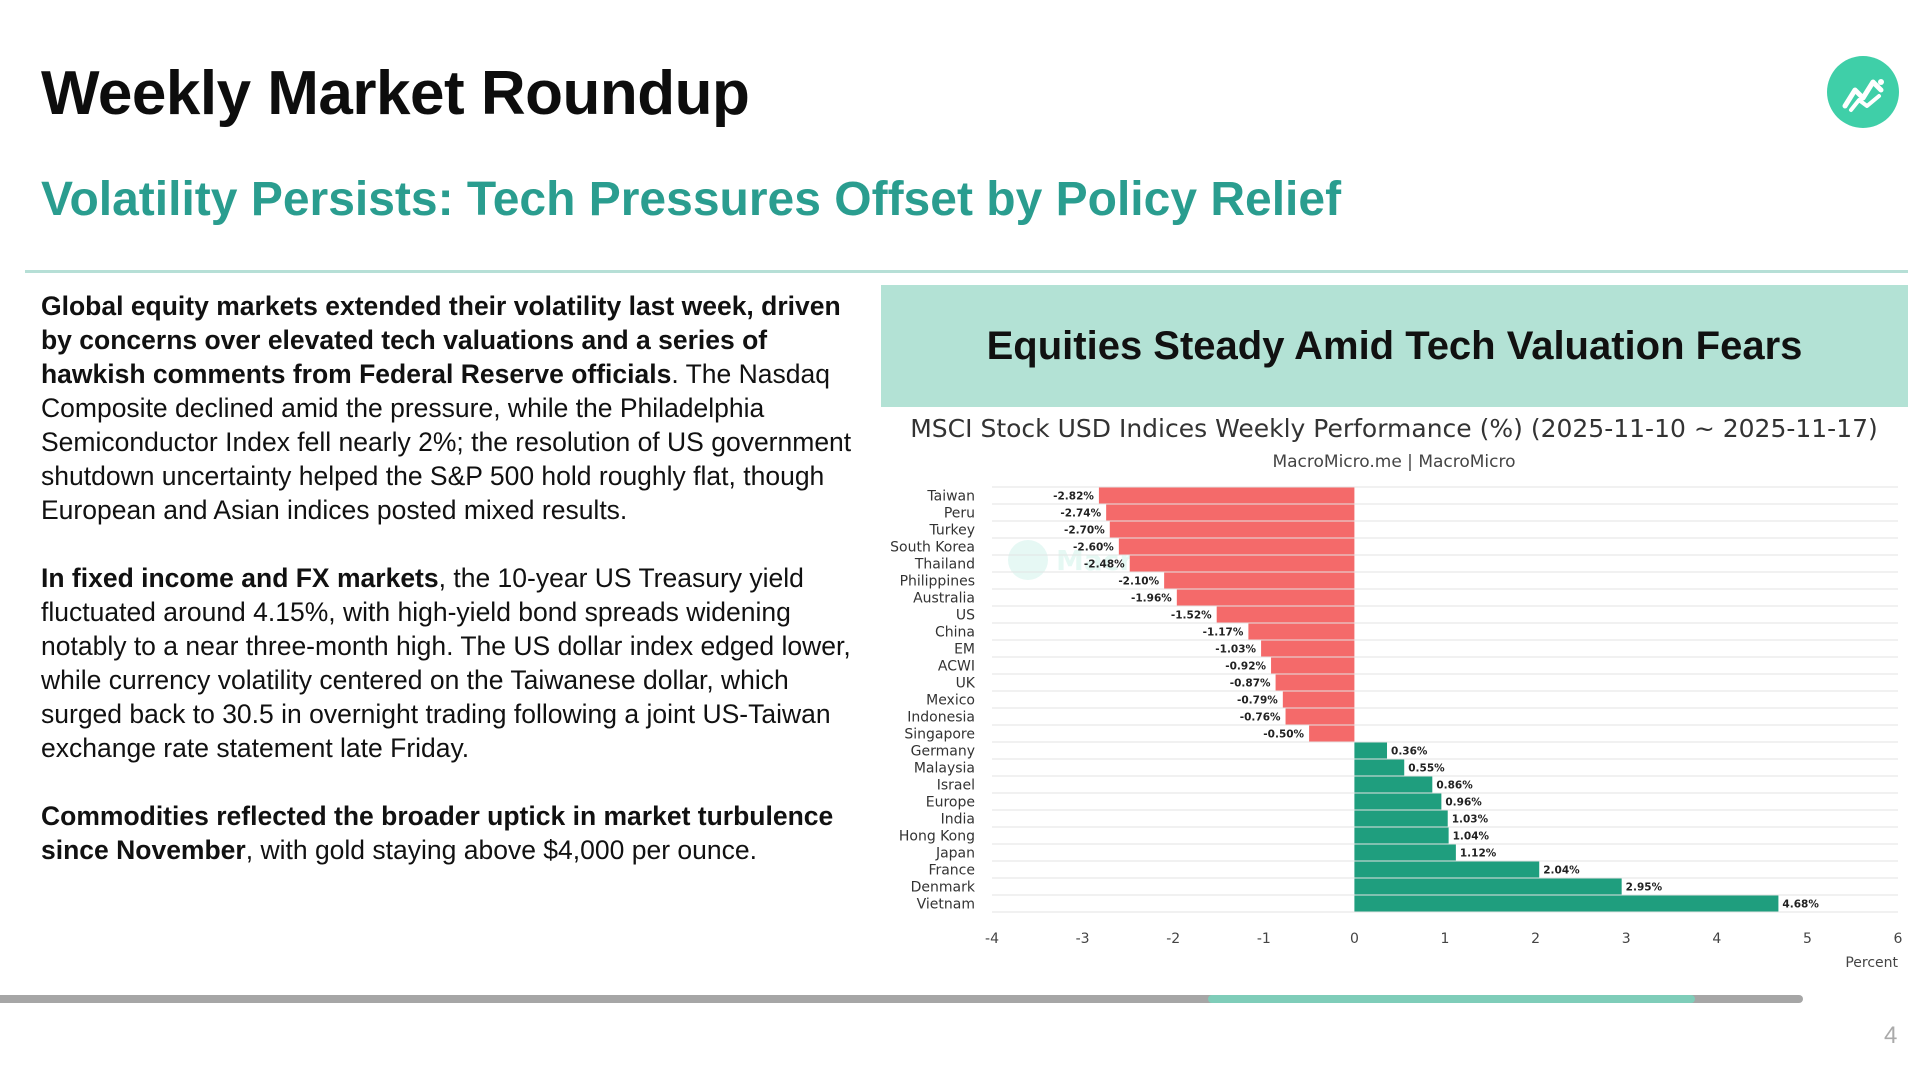  What do you see at coordinates (956, 667) in the screenshot?
I see `category-label: ACWI` at bounding box center [956, 667].